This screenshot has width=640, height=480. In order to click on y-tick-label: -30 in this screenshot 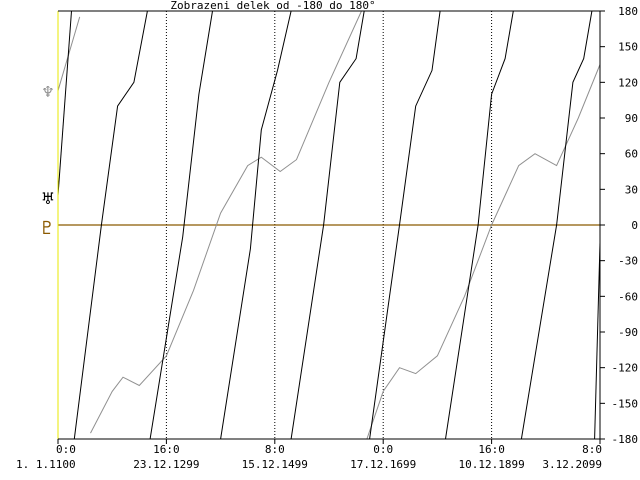, I will do `click(628, 261)`.